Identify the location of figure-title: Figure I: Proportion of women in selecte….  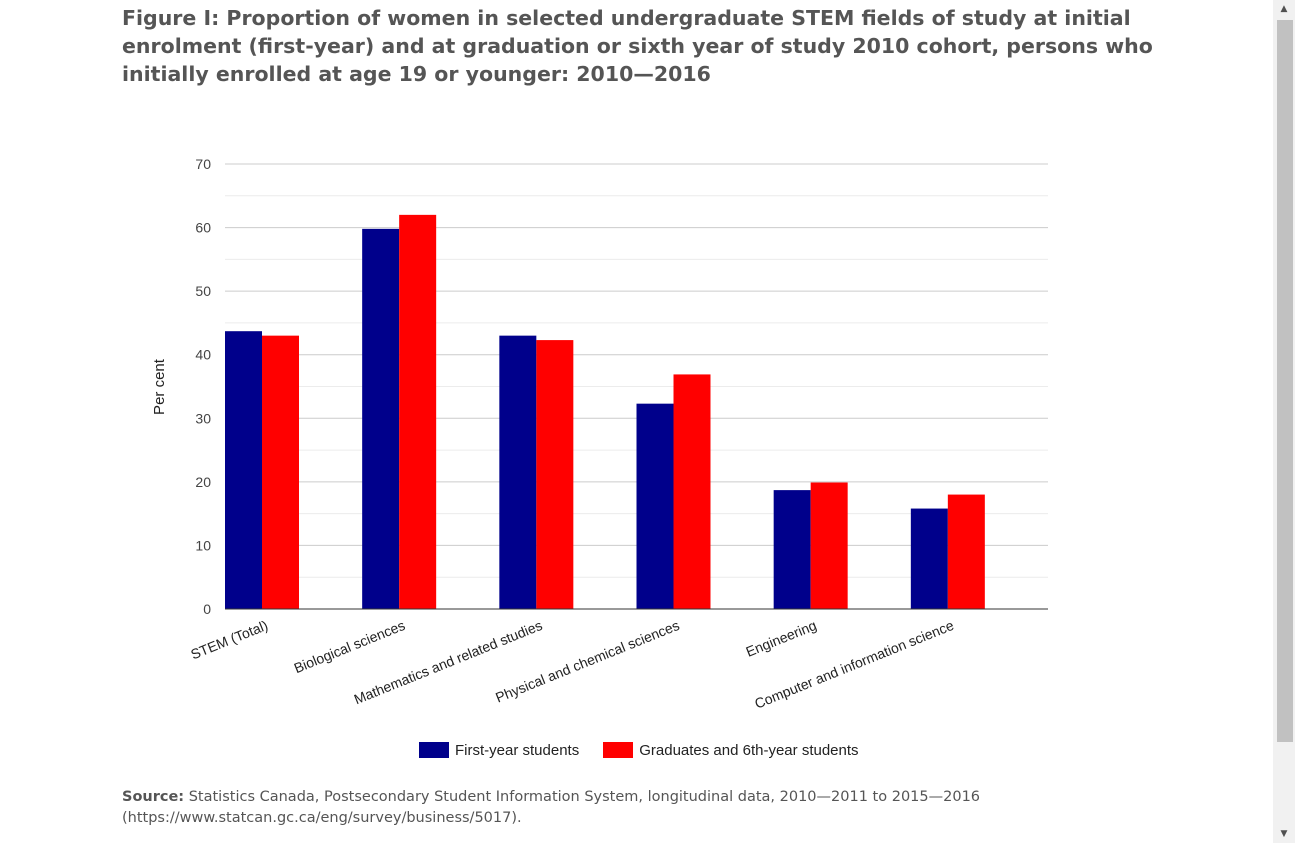
(642, 46).